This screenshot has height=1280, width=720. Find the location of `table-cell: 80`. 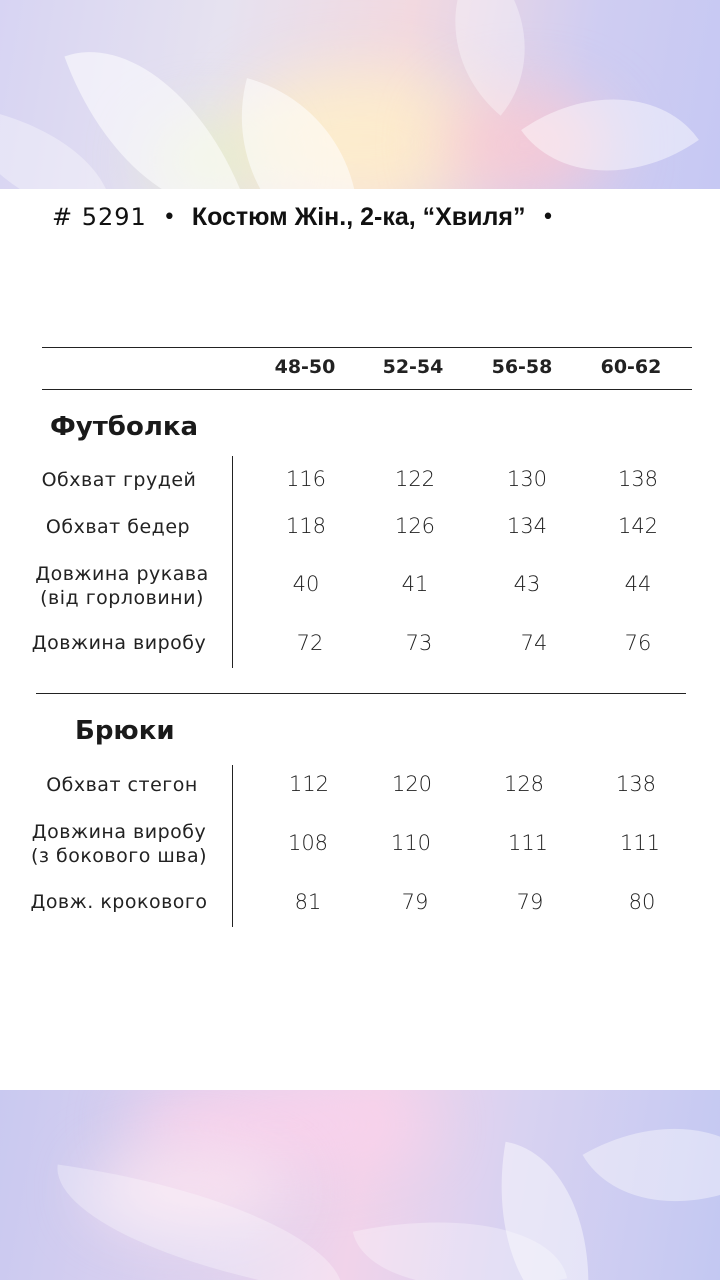

table-cell: 80 is located at coordinates (642, 902).